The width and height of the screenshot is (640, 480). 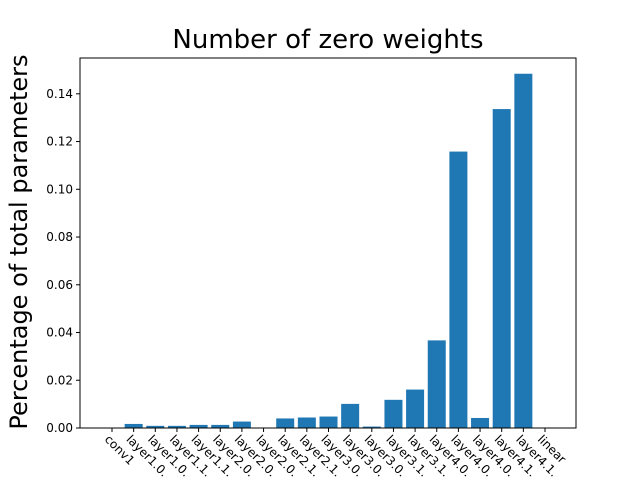 What do you see at coordinates (59, 237) in the screenshot?
I see `y-tick-label: 0.08` at bounding box center [59, 237].